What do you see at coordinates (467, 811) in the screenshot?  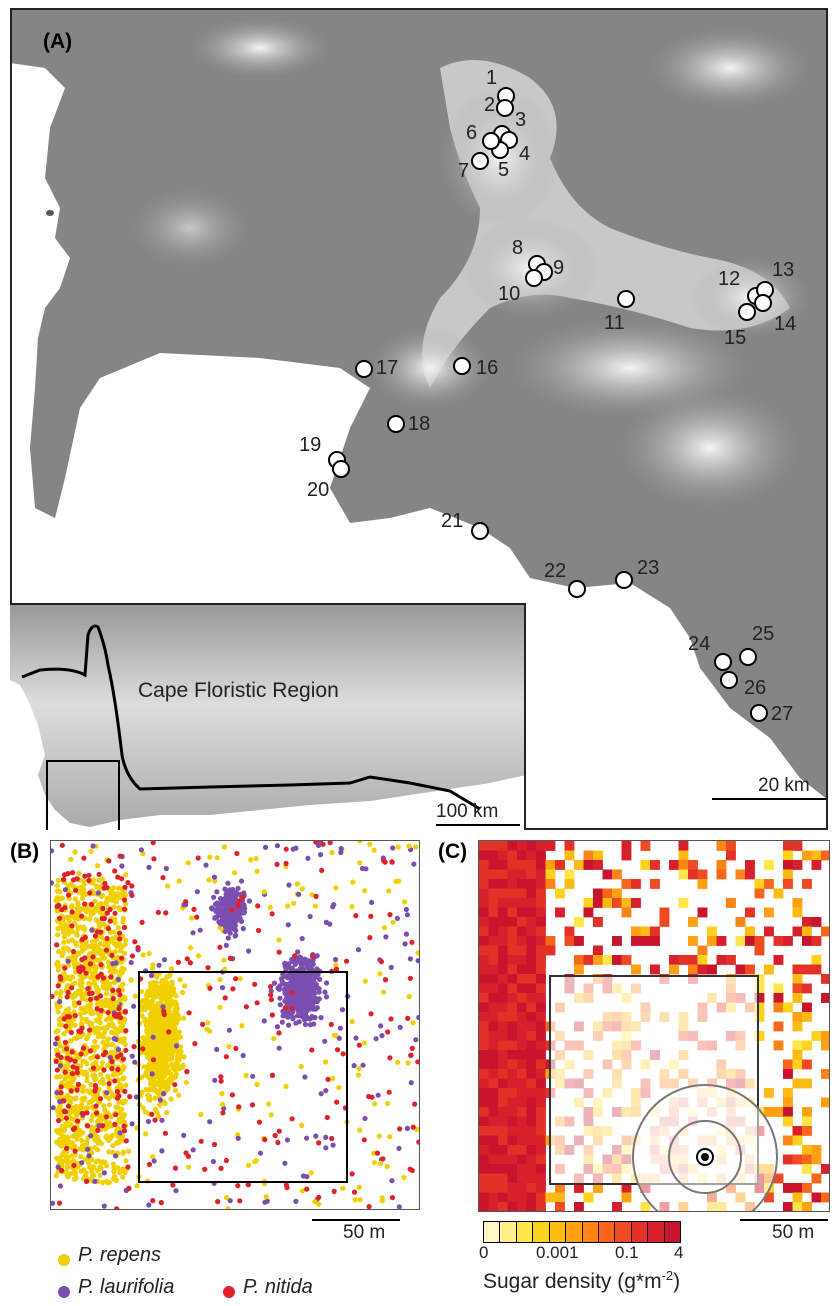 I see `inset-scale-label: 100 km` at bounding box center [467, 811].